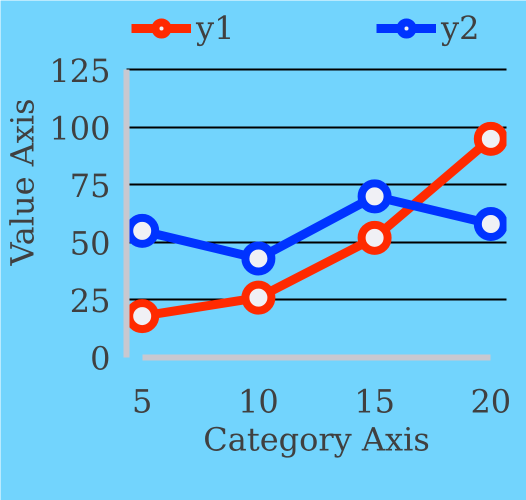  Describe the element at coordinates (79, 71) in the screenshot. I see `y-tick-label: 125` at that location.